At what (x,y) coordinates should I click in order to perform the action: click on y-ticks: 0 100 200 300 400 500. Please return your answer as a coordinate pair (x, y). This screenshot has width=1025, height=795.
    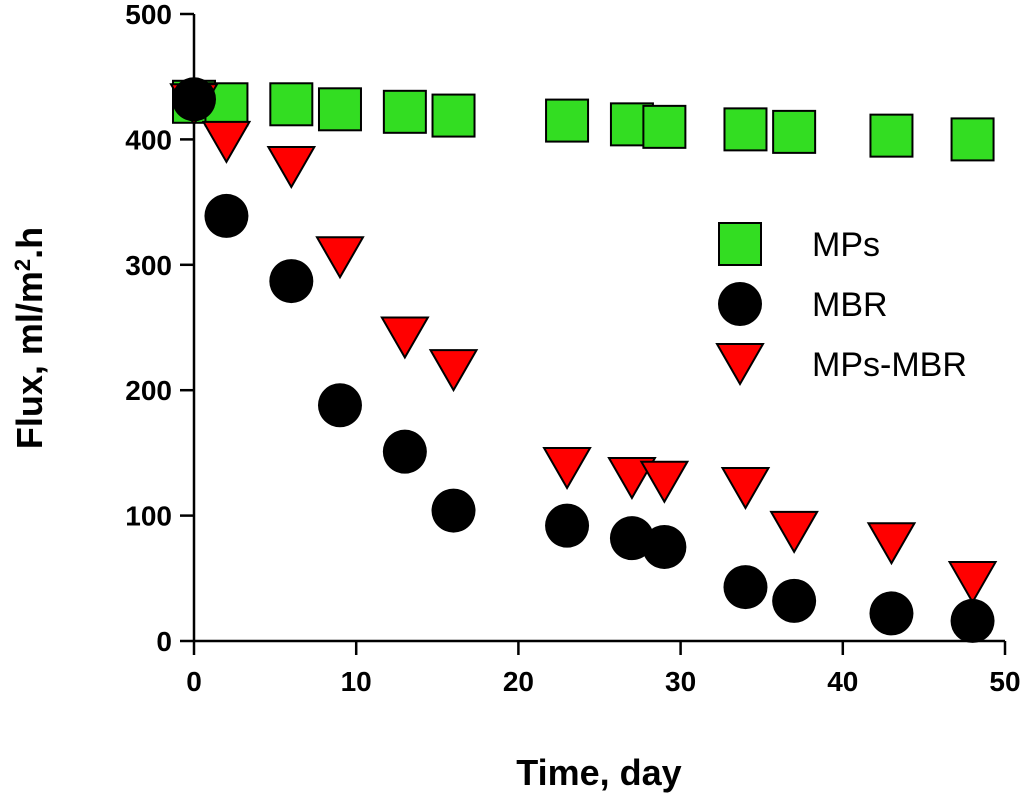
    Looking at the image, I should click on (159, 328).